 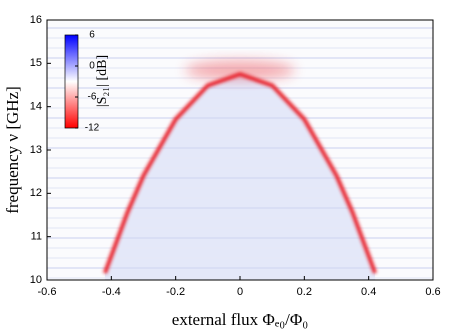 What do you see at coordinates (368, 292) in the screenshot?
I see `x-tick-label: 0.4` at bounding box center [368, 292].